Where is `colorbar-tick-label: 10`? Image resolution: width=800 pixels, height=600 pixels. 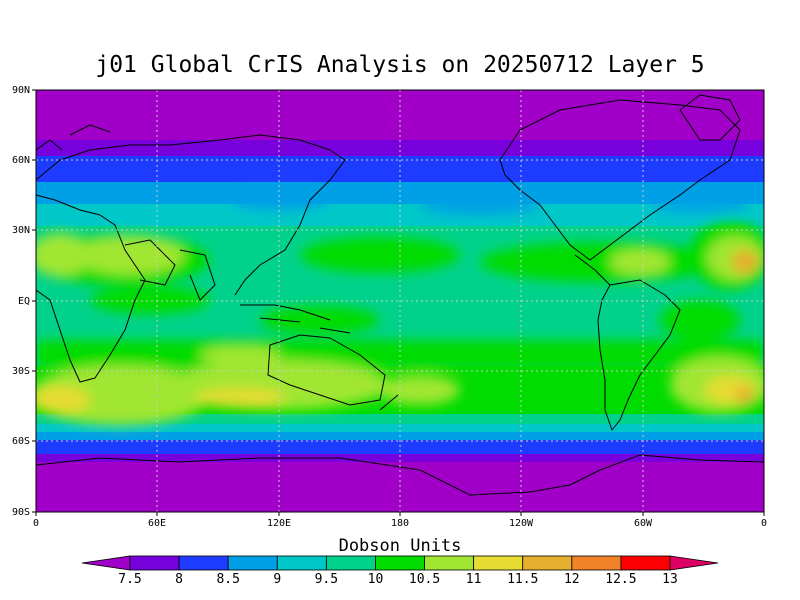
colorbar-tick-label: 10 is located at coordinates (376, 579).